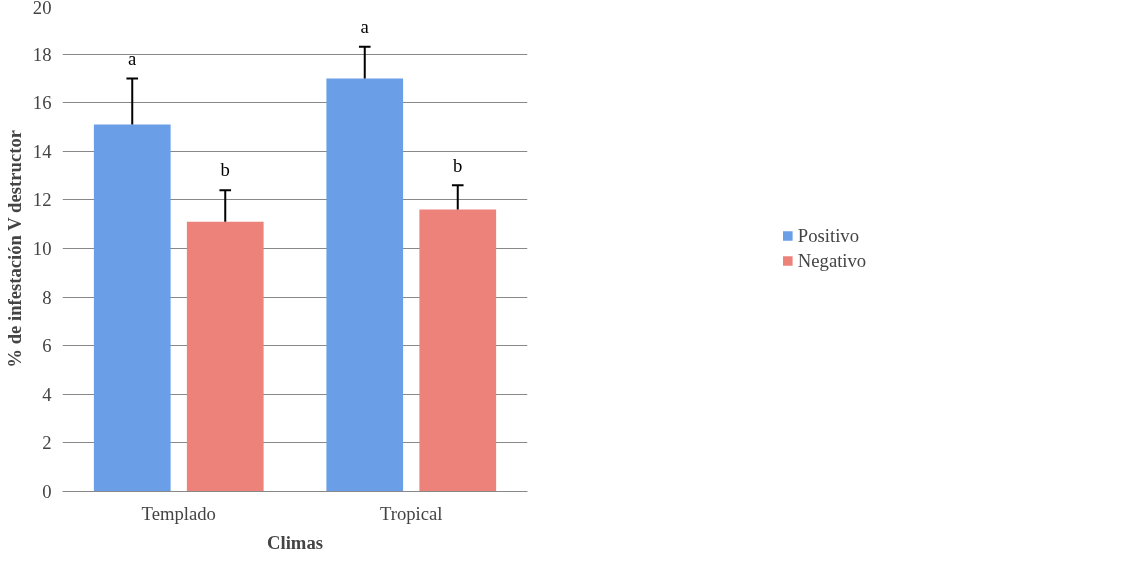 This screenshot has width=1131, height=566. I want to click on y-tick-label: 4, so click(47, 394).